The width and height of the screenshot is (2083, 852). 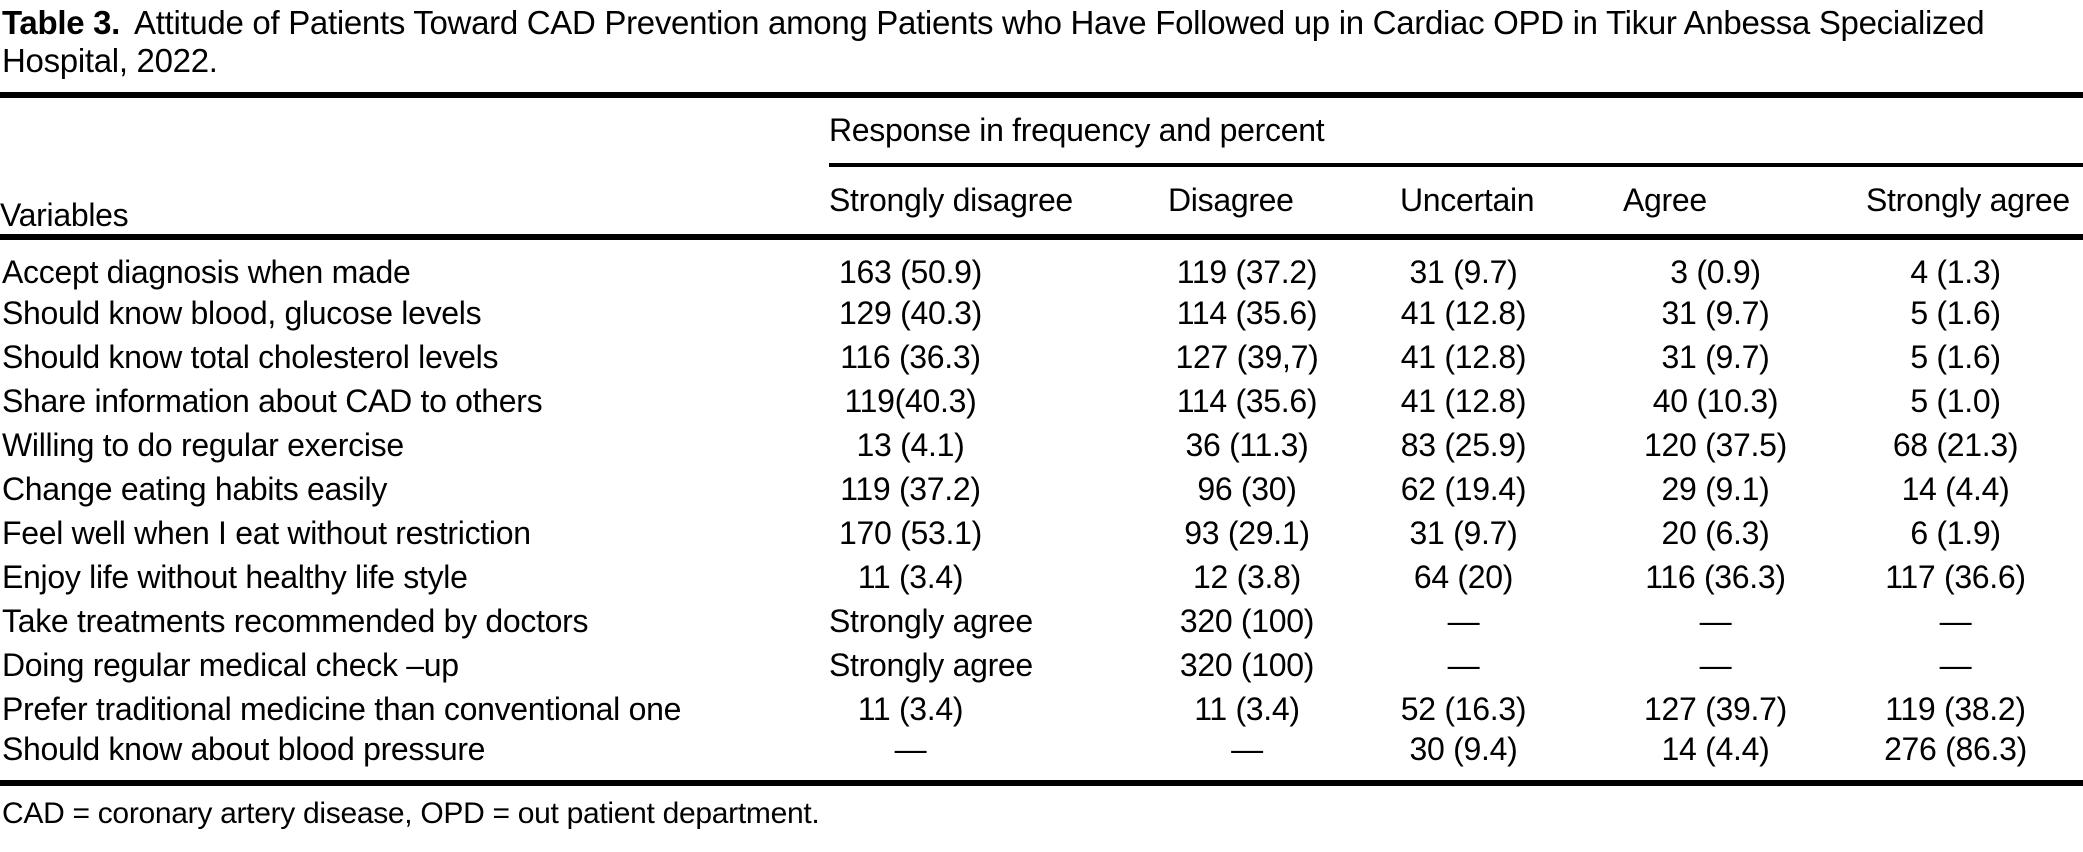 I want to click on row-variable-label: Should know about blood pressure, so click(x=244, y=749).